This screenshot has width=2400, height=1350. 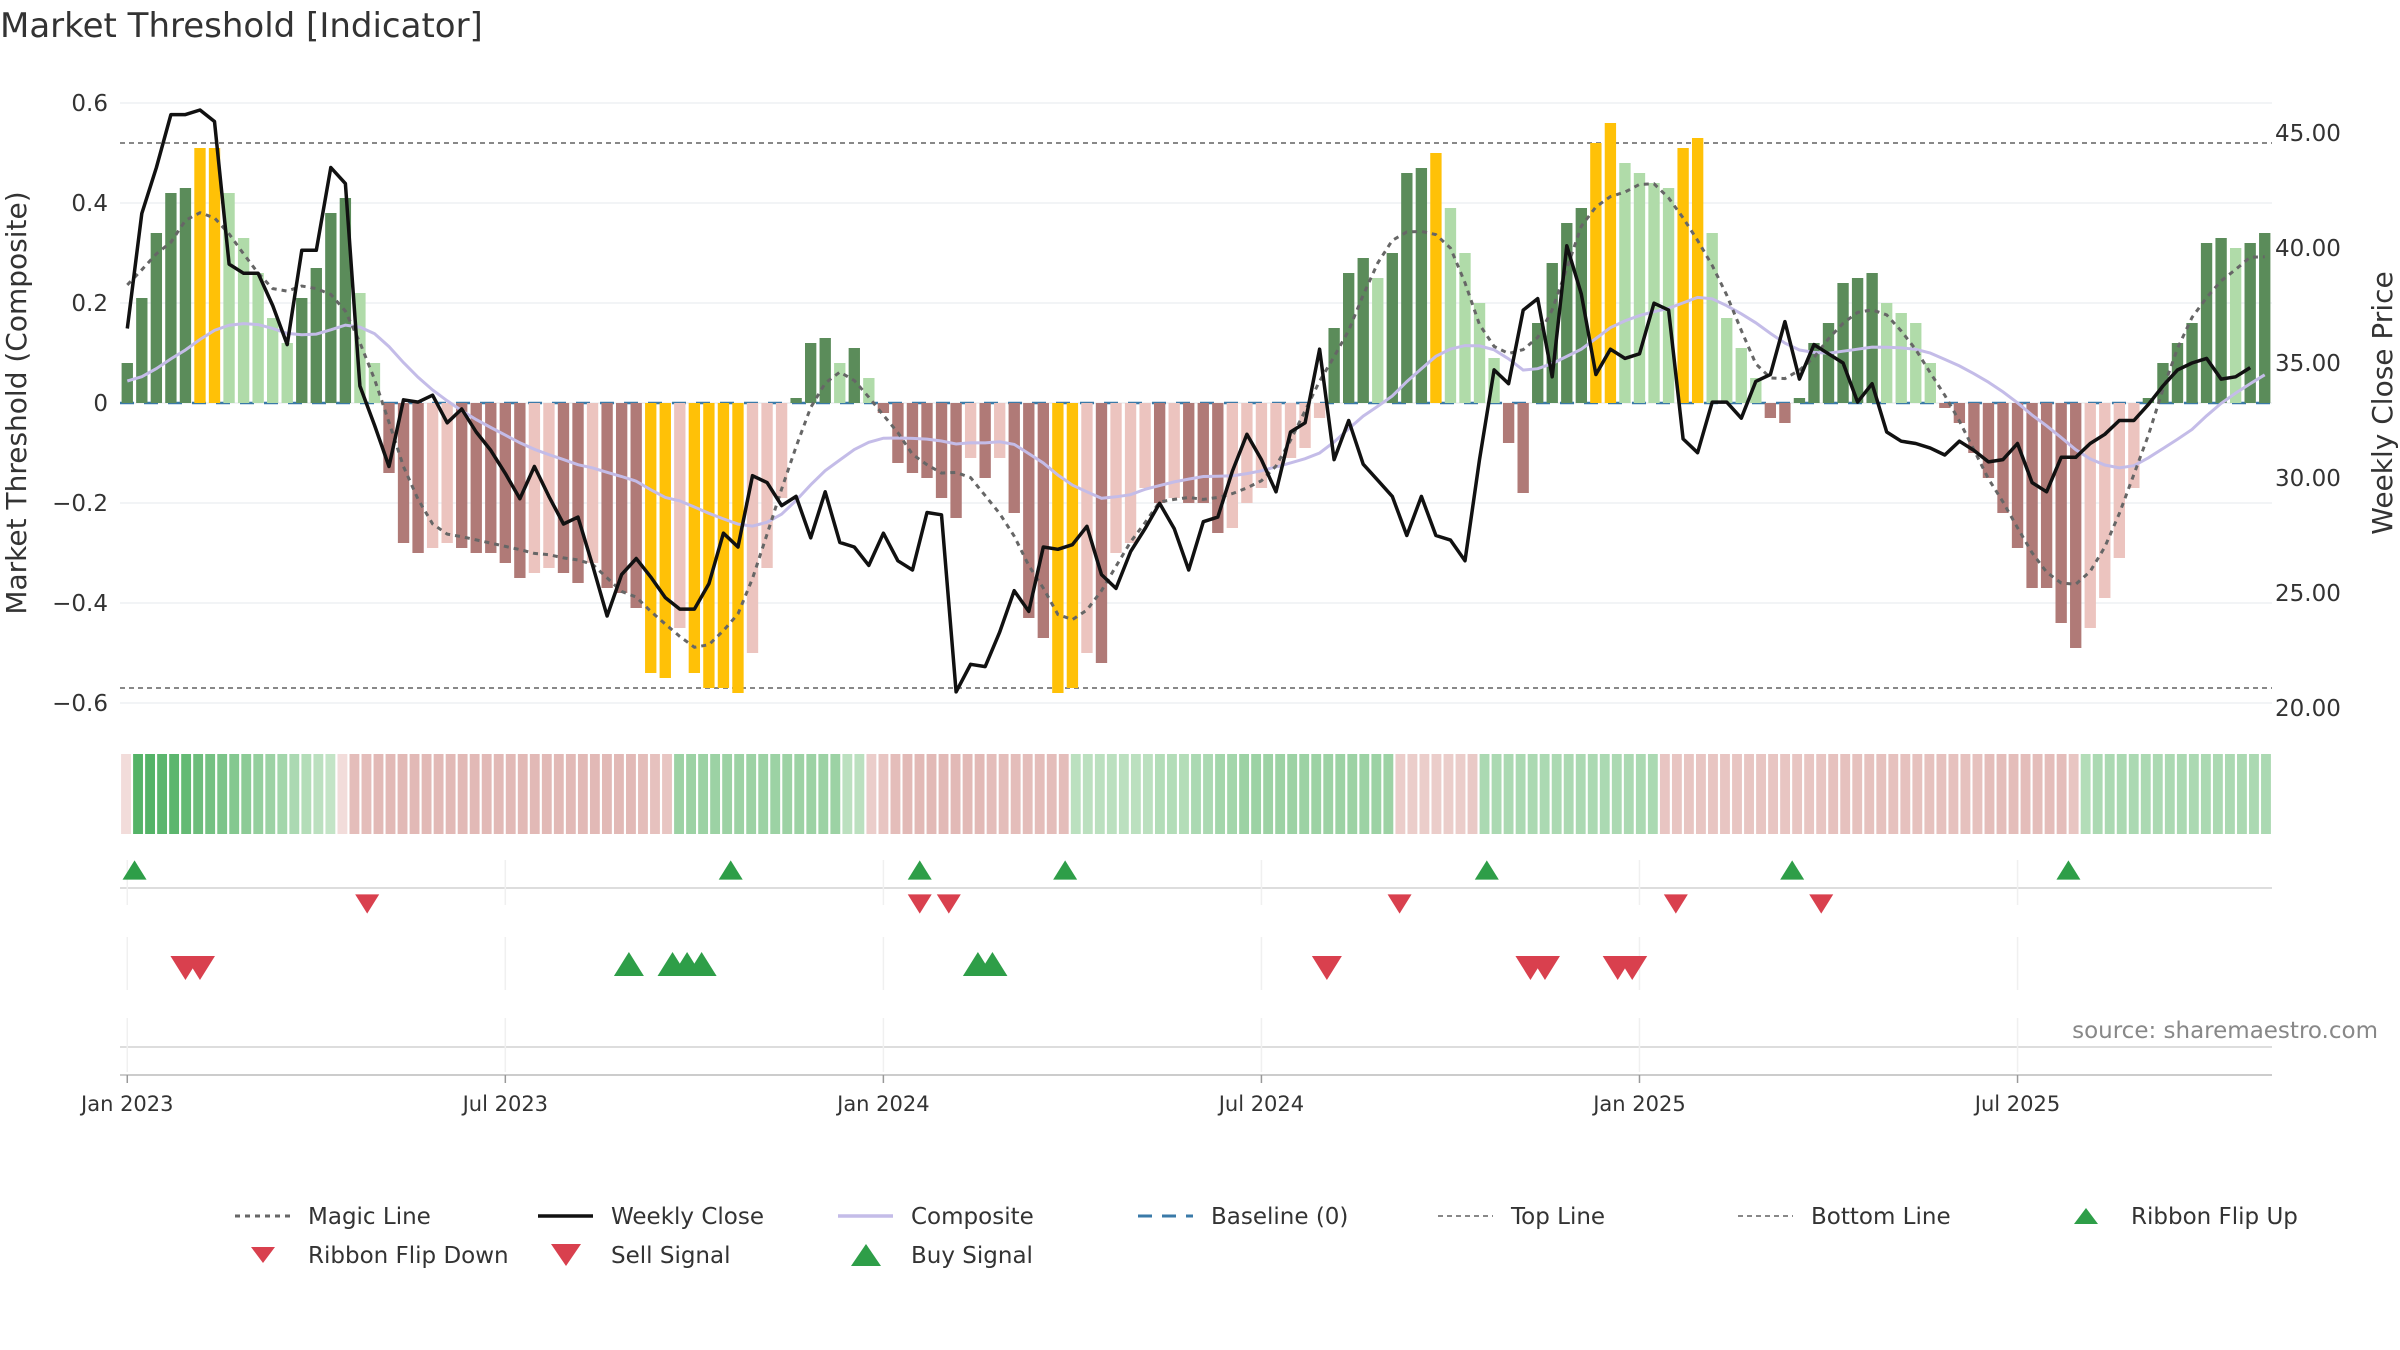 I want to click on chart-title: Market Threshold [Indicator], so click(x=241, y=26).